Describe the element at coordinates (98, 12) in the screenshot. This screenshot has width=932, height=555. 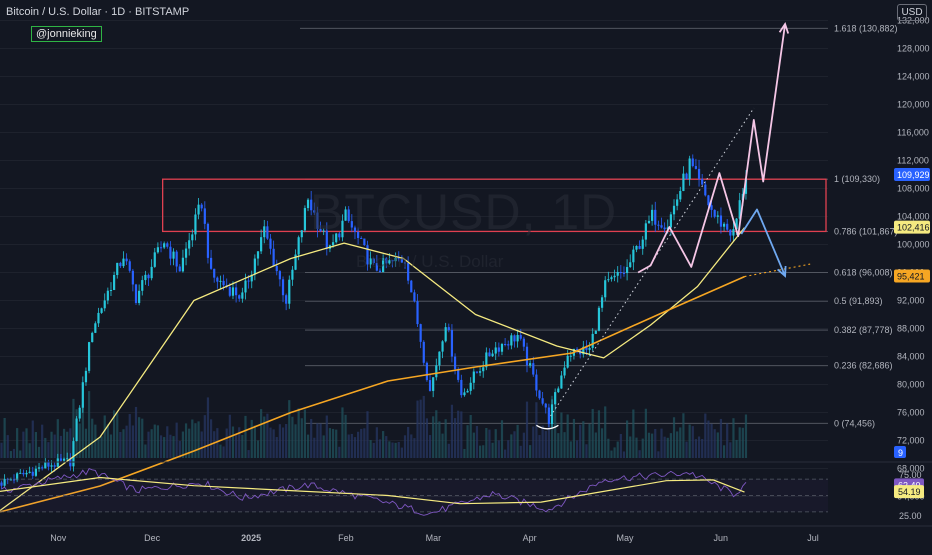
I see `symbol-title: Bitcoin / U.S. Dollar · 1D · BITSTAMP` at that location.